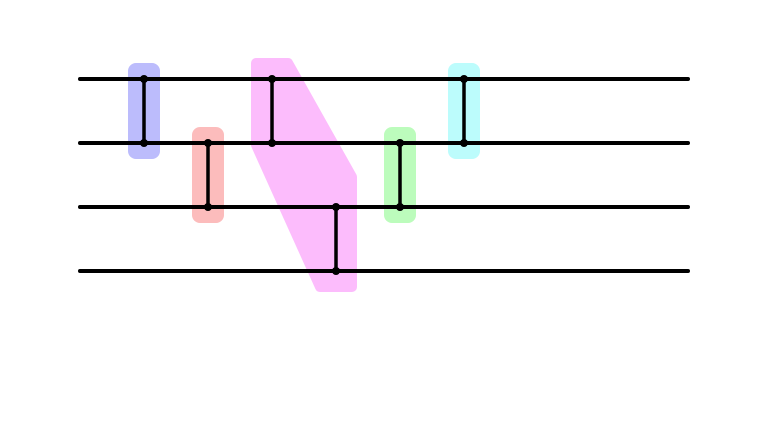 The width and height of the screenshot is (768, 432). What do you see at coordinates (400, 175) in the screenshot?
I see `gate-green` at bounding box center [400, 175].